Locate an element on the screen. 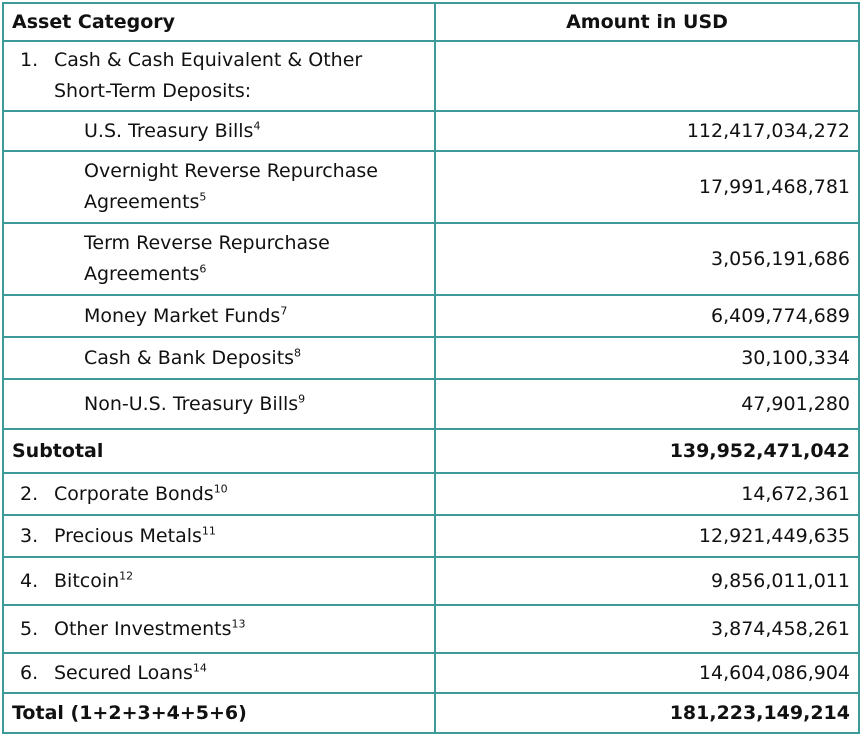  table-header: Asset Category Amount in USD is located at coordinates (431, 22).